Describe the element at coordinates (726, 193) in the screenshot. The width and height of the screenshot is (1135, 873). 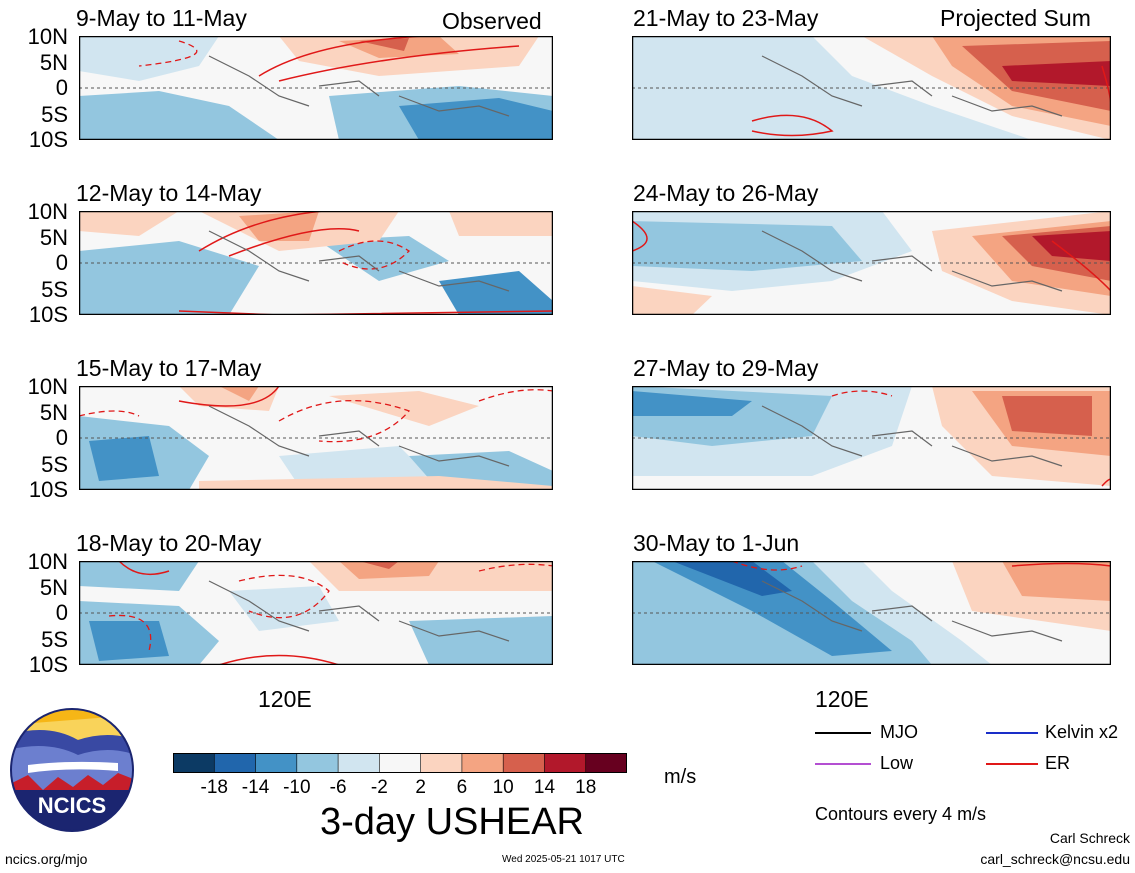
I see `panel-title-6: 24-May to 26-May` at that location.